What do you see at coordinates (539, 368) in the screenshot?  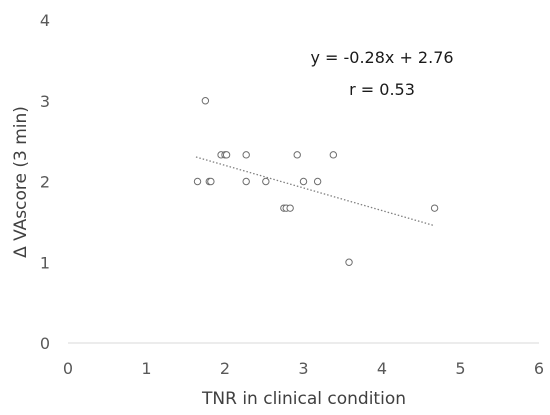 I see `x-tick-label: 6` at bounding box center [539, 368].